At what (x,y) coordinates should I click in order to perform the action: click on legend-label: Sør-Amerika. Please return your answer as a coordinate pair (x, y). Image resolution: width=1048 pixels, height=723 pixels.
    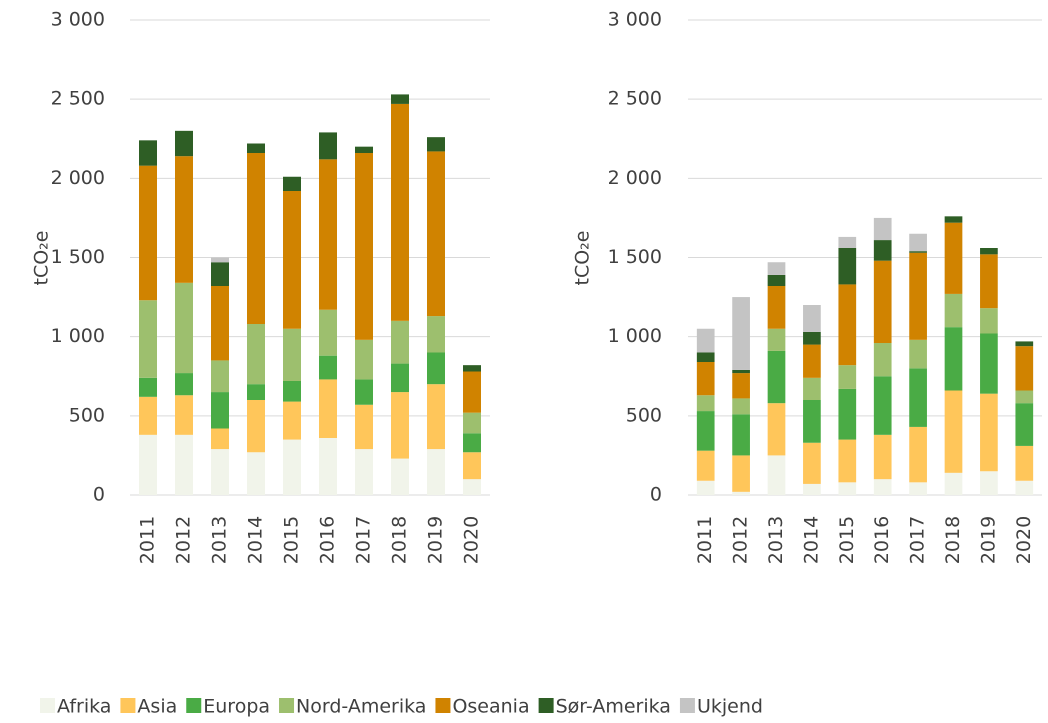
    Looking at the image, I should click on (613, 707).